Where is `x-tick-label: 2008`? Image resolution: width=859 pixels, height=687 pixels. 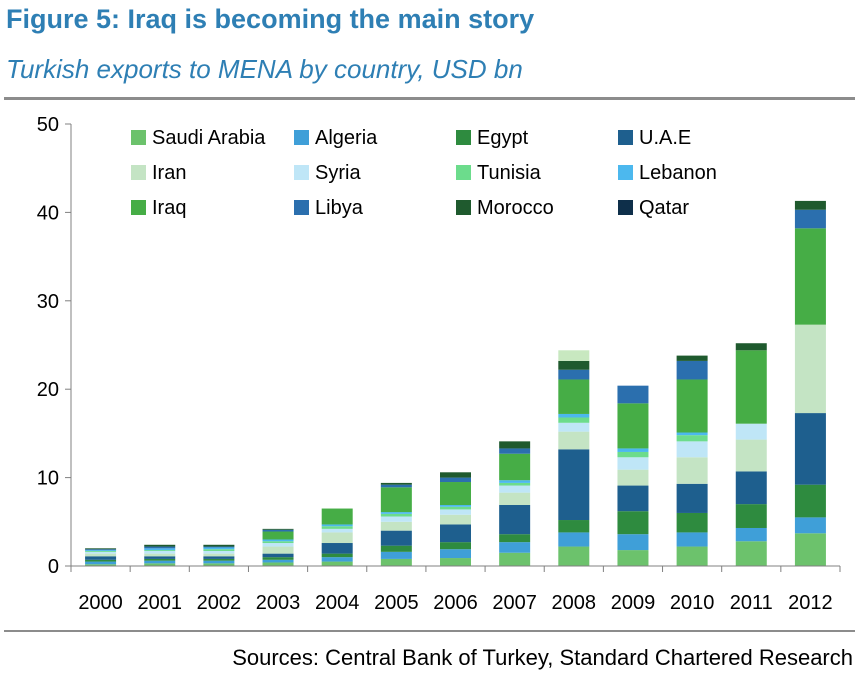 x-tick-label: 2008 is located at coordinates (574, 603).